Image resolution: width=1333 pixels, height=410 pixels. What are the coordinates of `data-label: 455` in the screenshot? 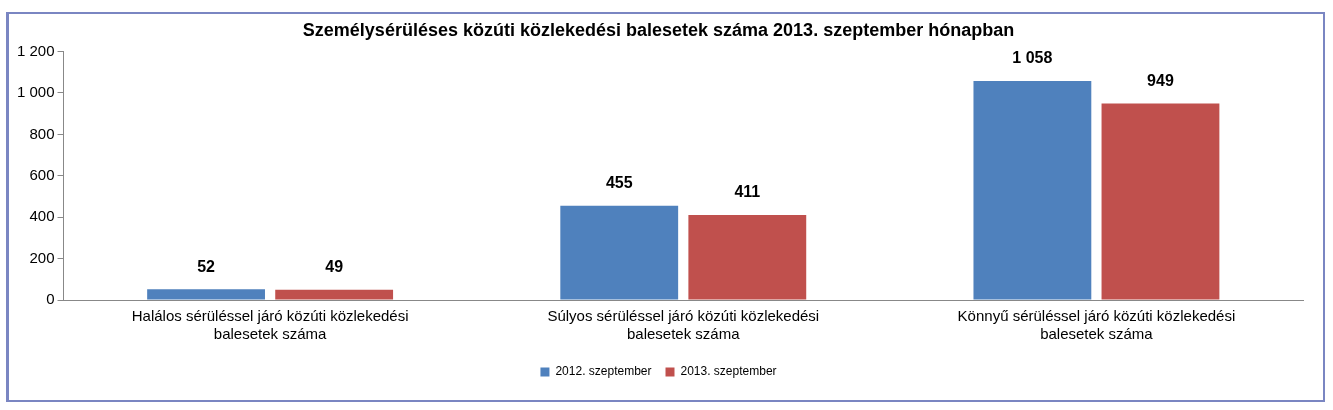 It's located at (619, 183).